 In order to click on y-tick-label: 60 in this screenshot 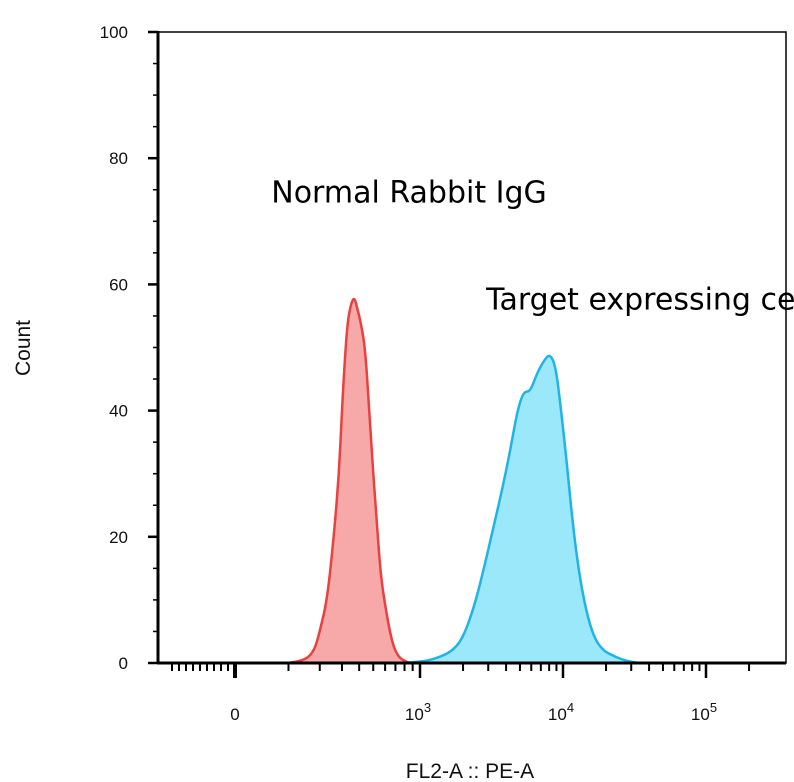, I will do `click(118, 284)`.